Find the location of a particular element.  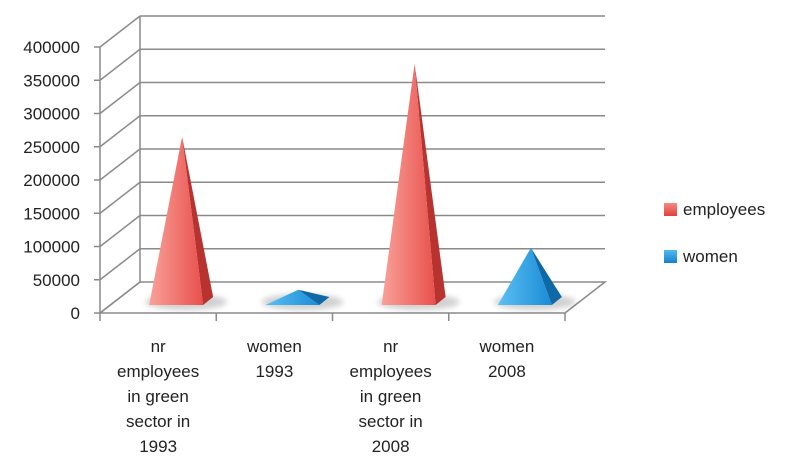

legend-item-women: women is located at coordinates (701, 256).